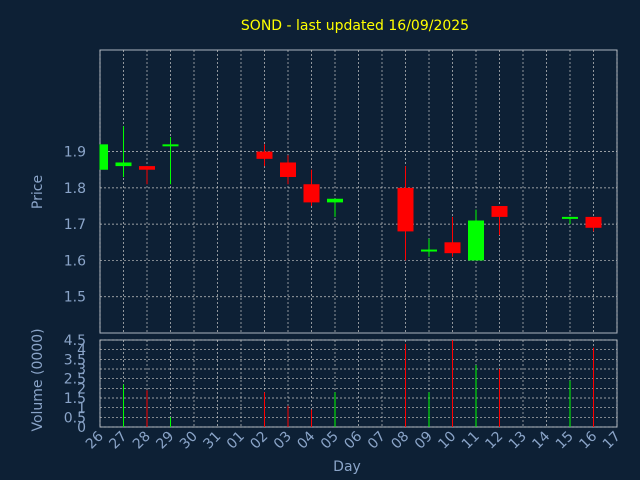 This screenshot has height=480, width=640. I want to click on x-tick-label: 28, so click(142, 441).